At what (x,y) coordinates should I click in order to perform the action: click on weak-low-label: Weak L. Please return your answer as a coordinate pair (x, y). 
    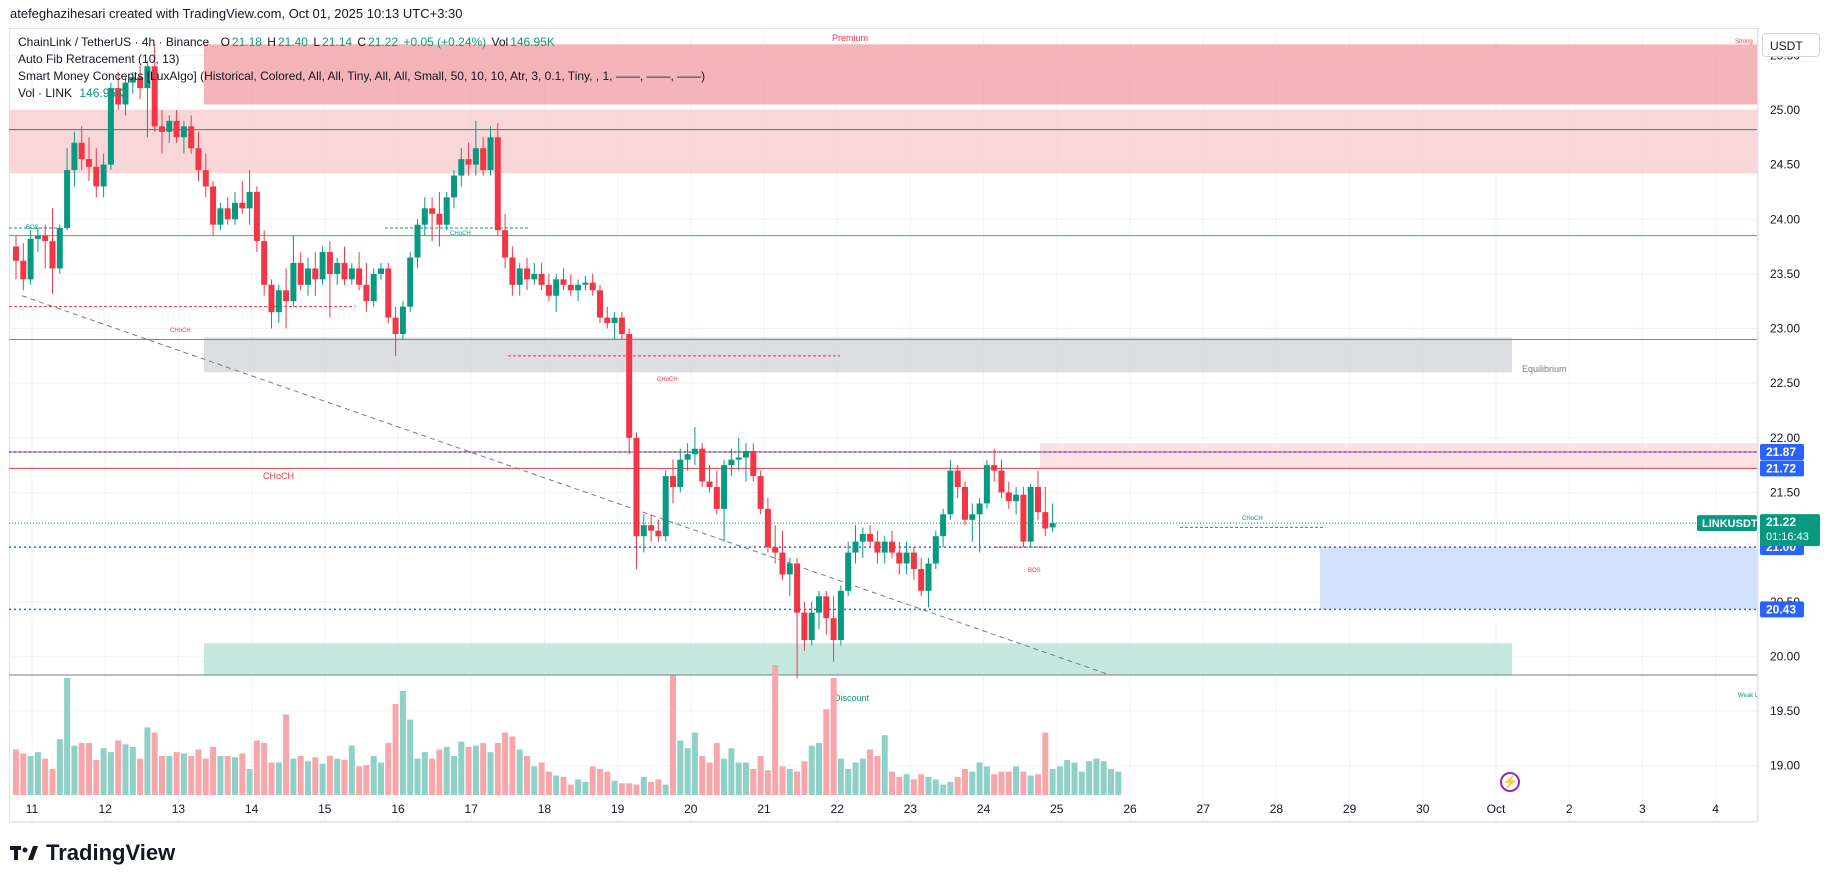
    Looking at the image, I should click on (1748, 696).